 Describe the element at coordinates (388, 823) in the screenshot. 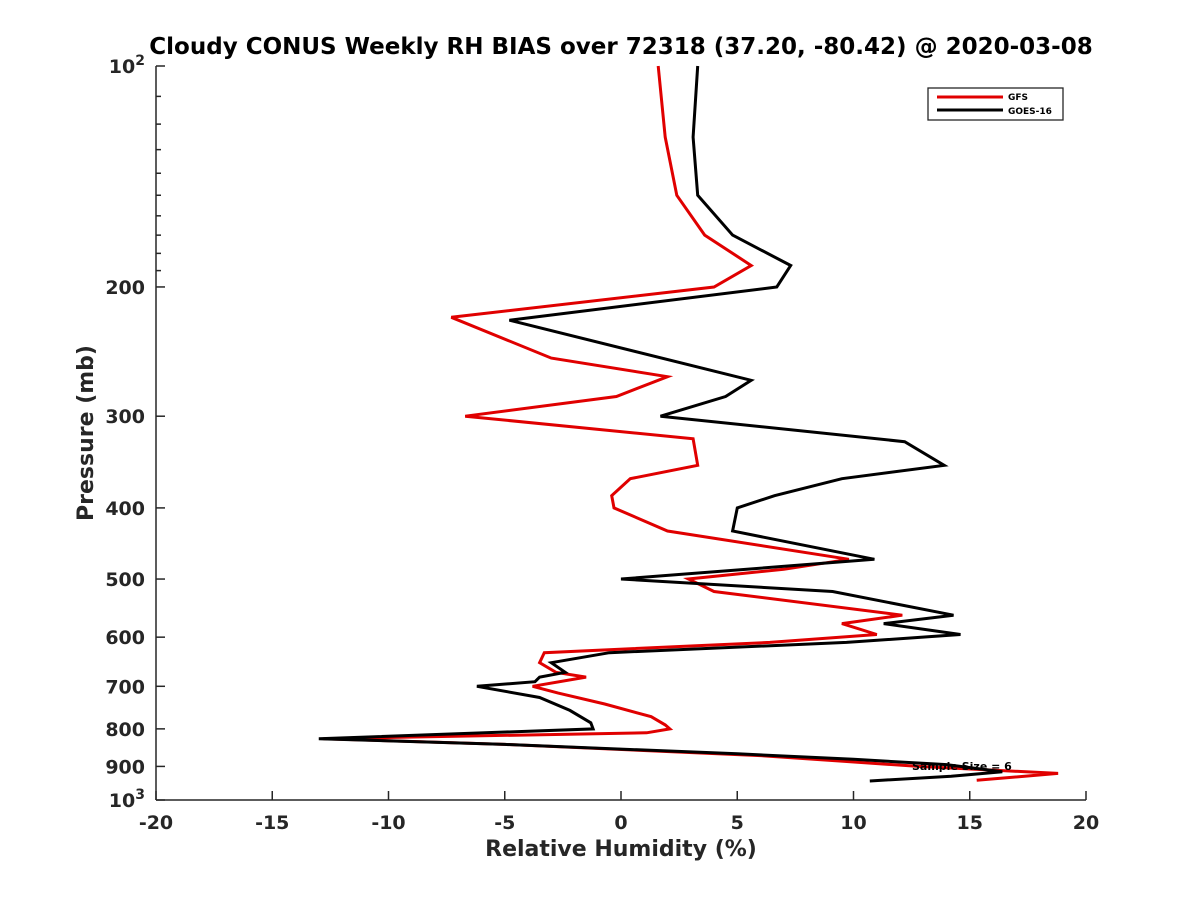

I see `x-tick-label: -10` at that location.